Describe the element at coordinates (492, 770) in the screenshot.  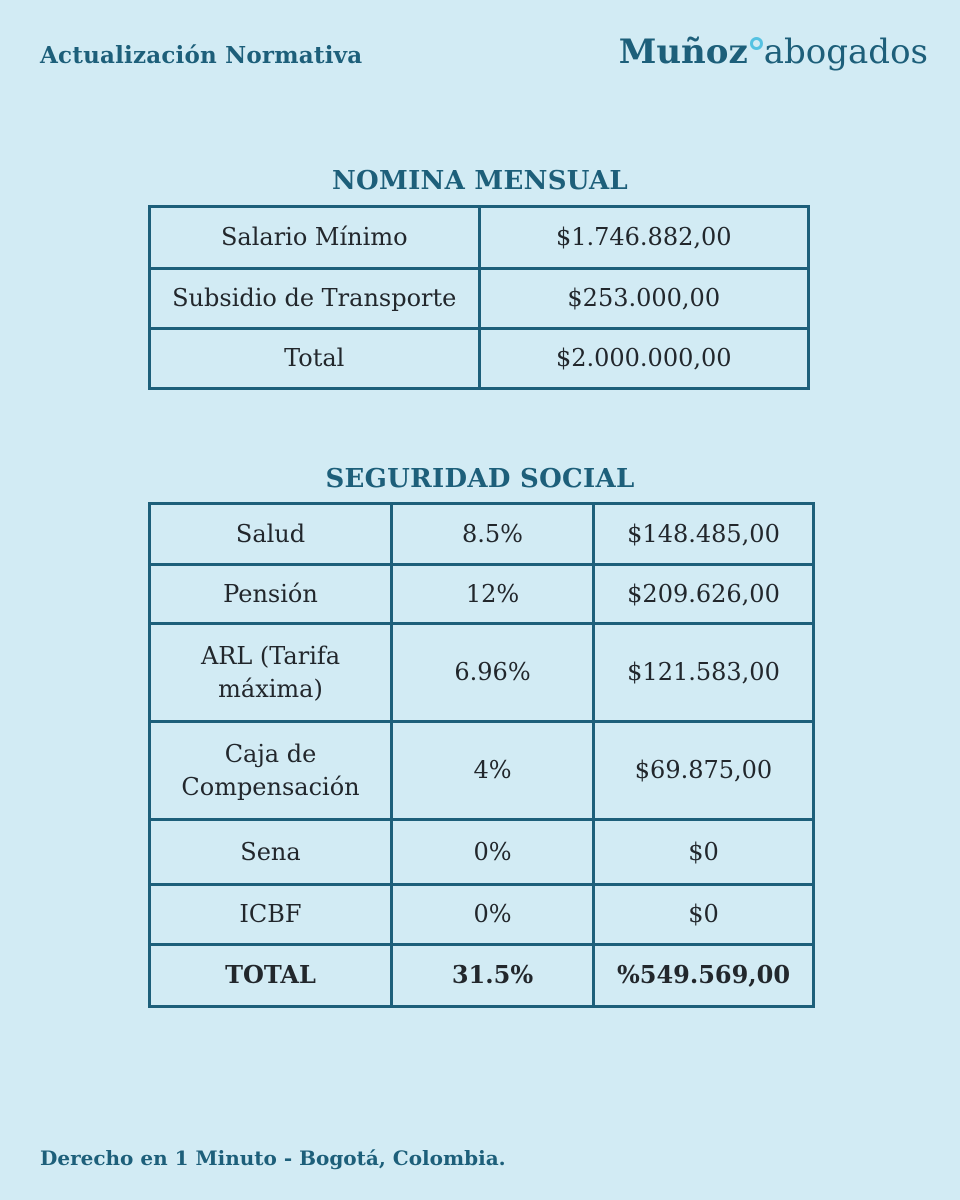
I see `row-percent-cell: 4%` at that location.